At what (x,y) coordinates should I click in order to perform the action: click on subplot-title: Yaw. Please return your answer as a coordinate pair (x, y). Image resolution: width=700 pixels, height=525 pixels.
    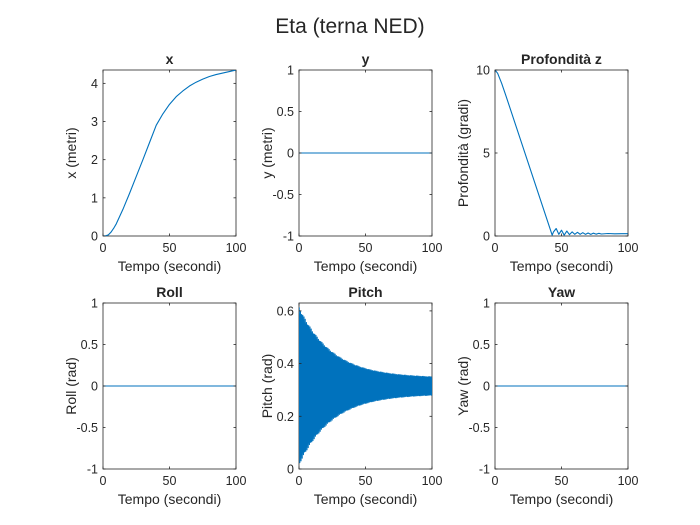
    Looking at the image, I should click on (561, 292).